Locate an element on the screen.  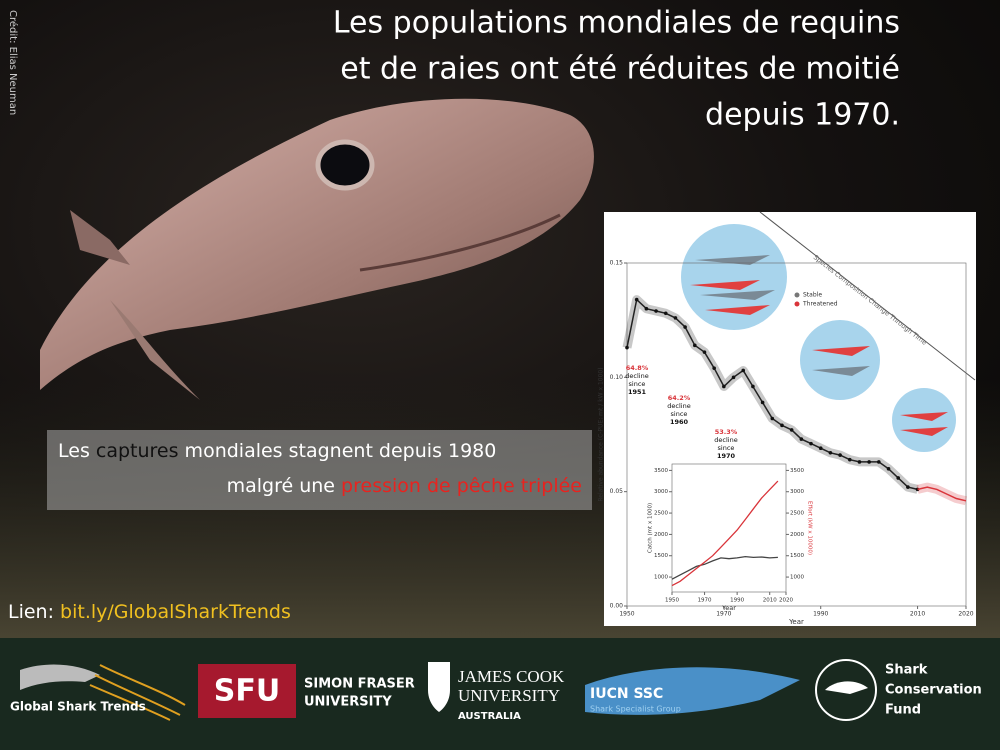
annotation: 1970 is located at coordinates (726, 456).